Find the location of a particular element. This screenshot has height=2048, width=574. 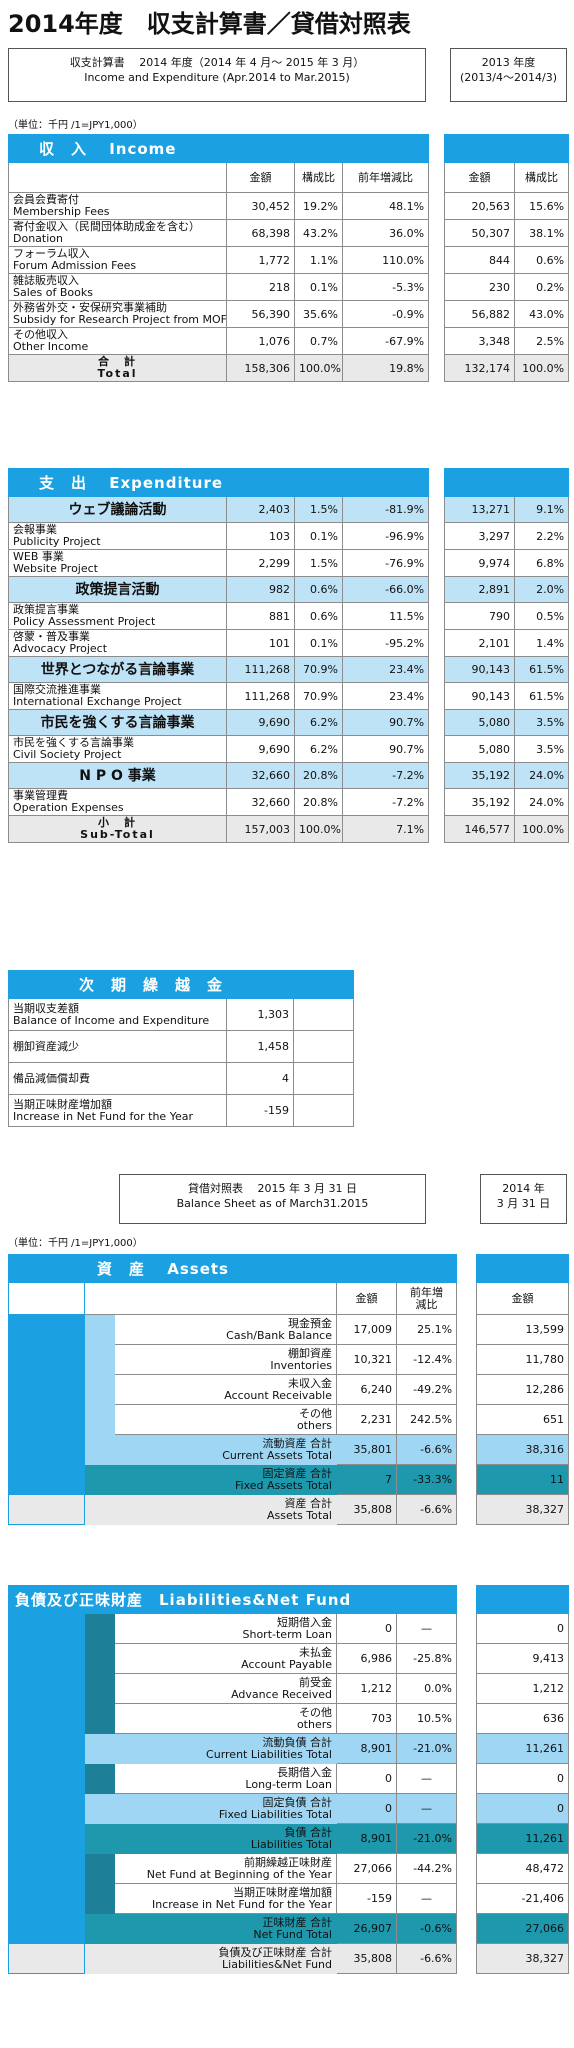

expenditure-prev-ratio: 0.5% is located at coordinates (542, 616).